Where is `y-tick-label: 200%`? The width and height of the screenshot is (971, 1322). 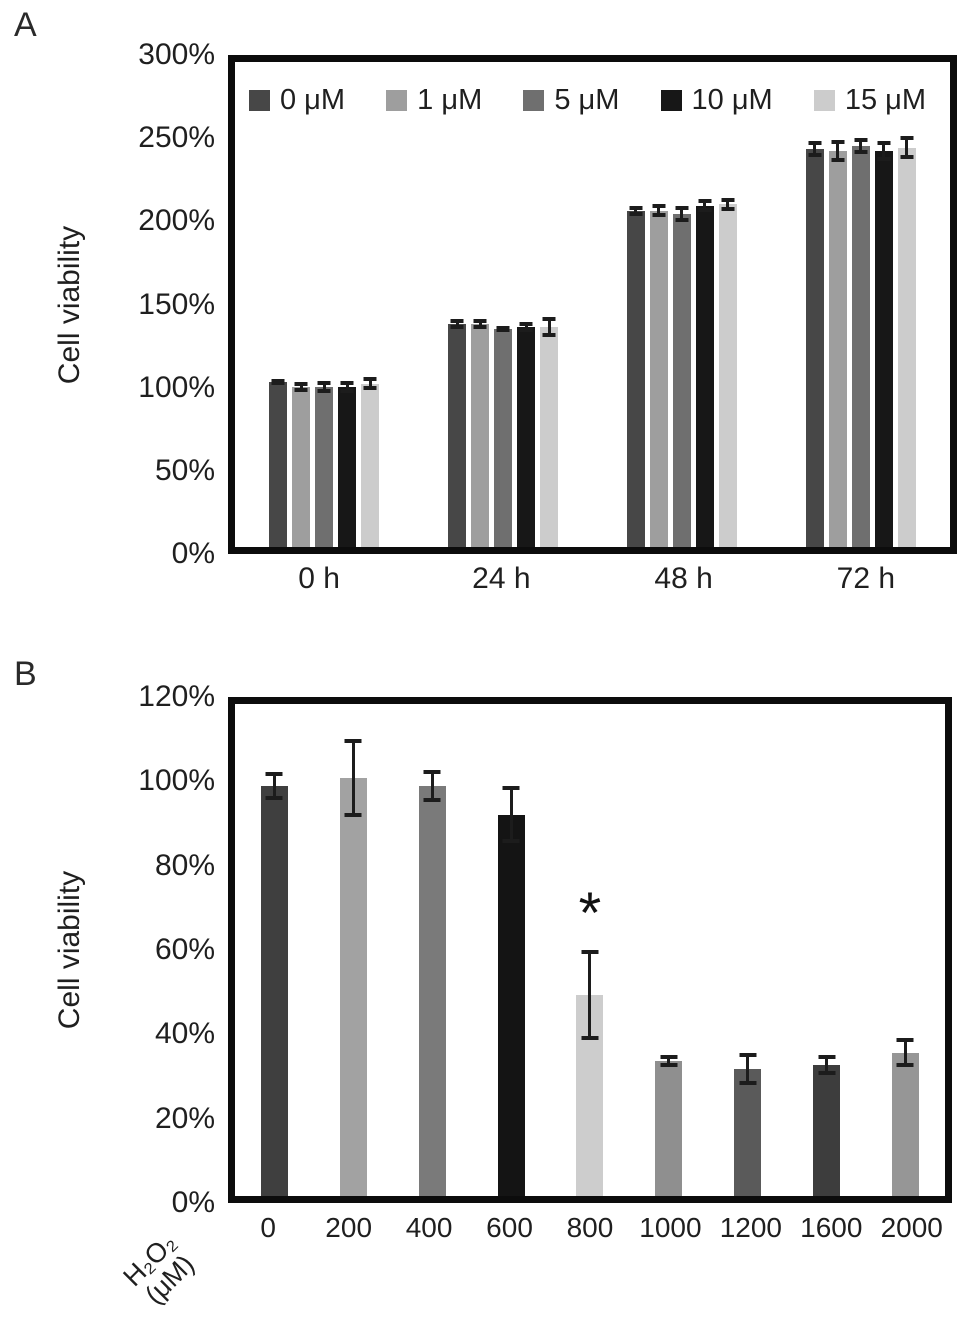
y-tick-label: 200% is located at coordinates (176, 221).